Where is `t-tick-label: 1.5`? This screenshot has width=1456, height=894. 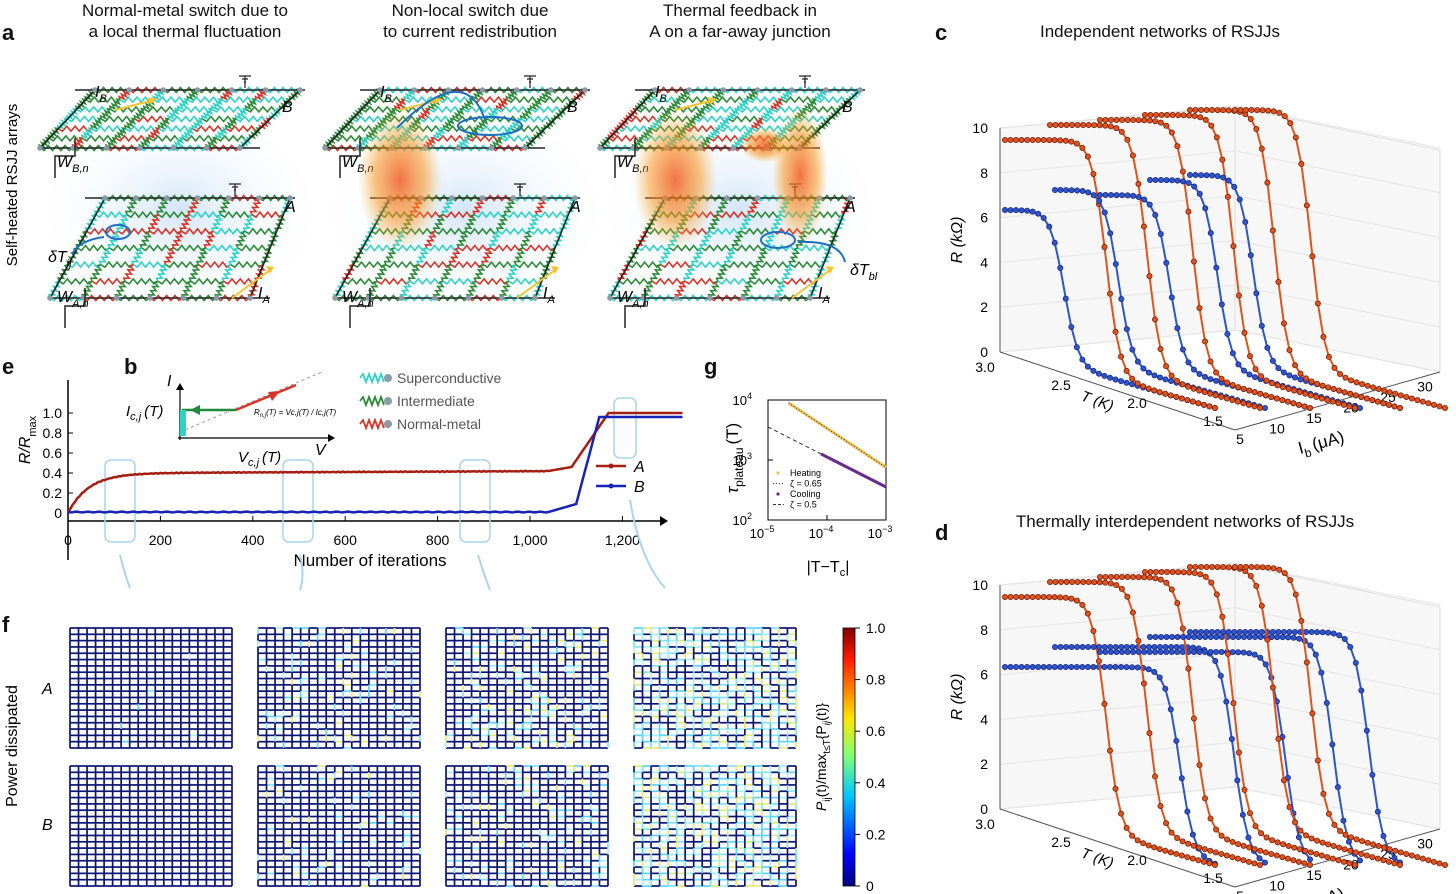 t-tick-label: 1.5 is located at coordinates (1213, 878).